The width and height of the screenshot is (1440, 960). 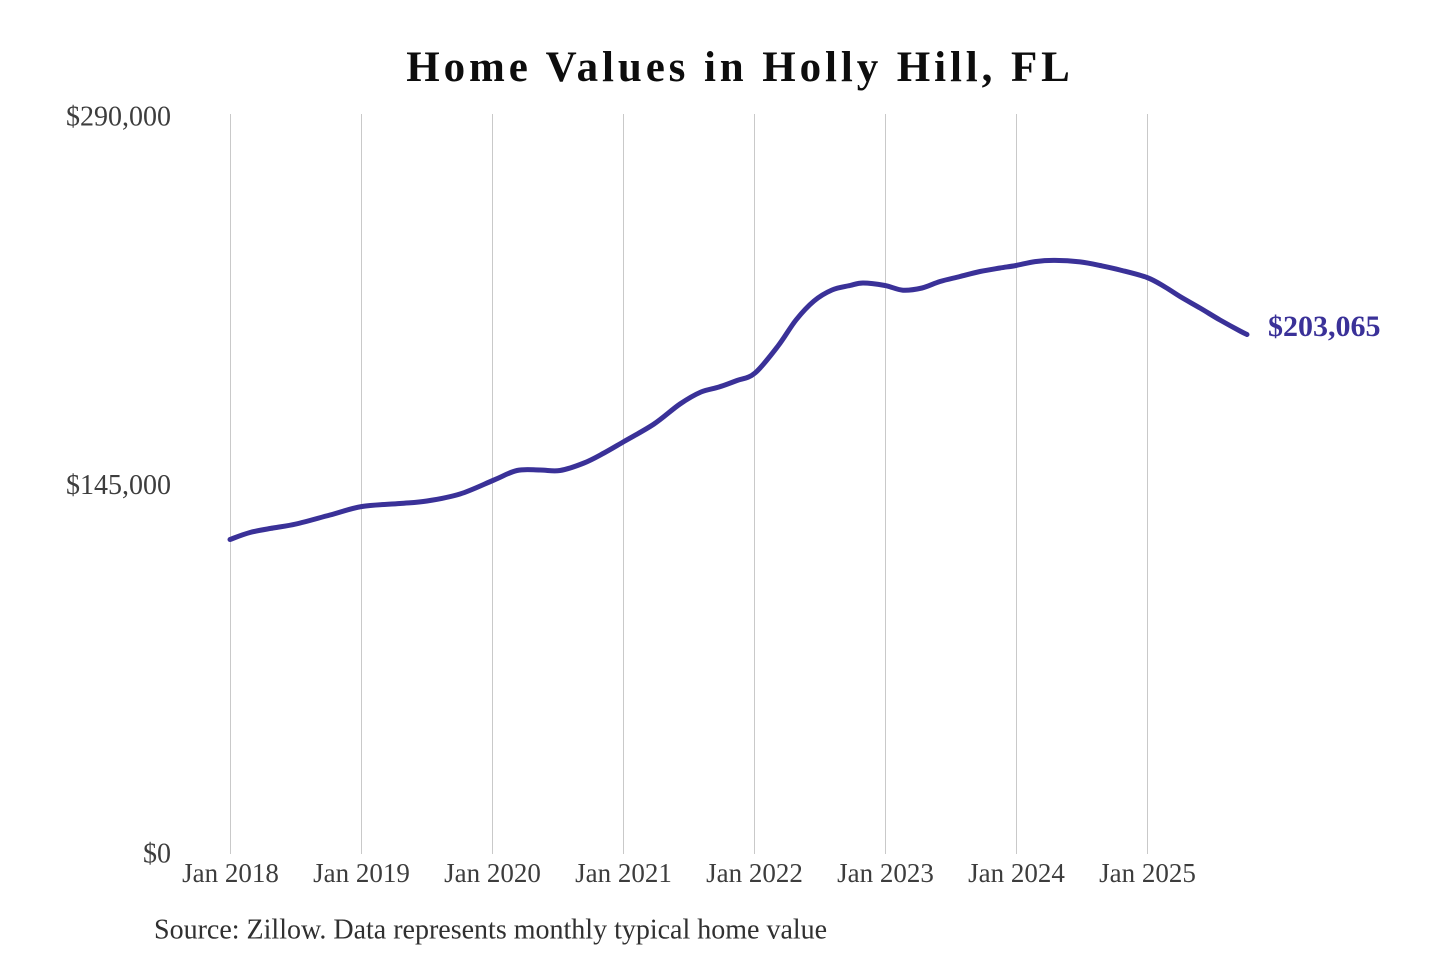 What do you see at coordinates (492, 873) in the screenshot?
I see `svg-text: Jan 2020` at bounding box center [492, 873].